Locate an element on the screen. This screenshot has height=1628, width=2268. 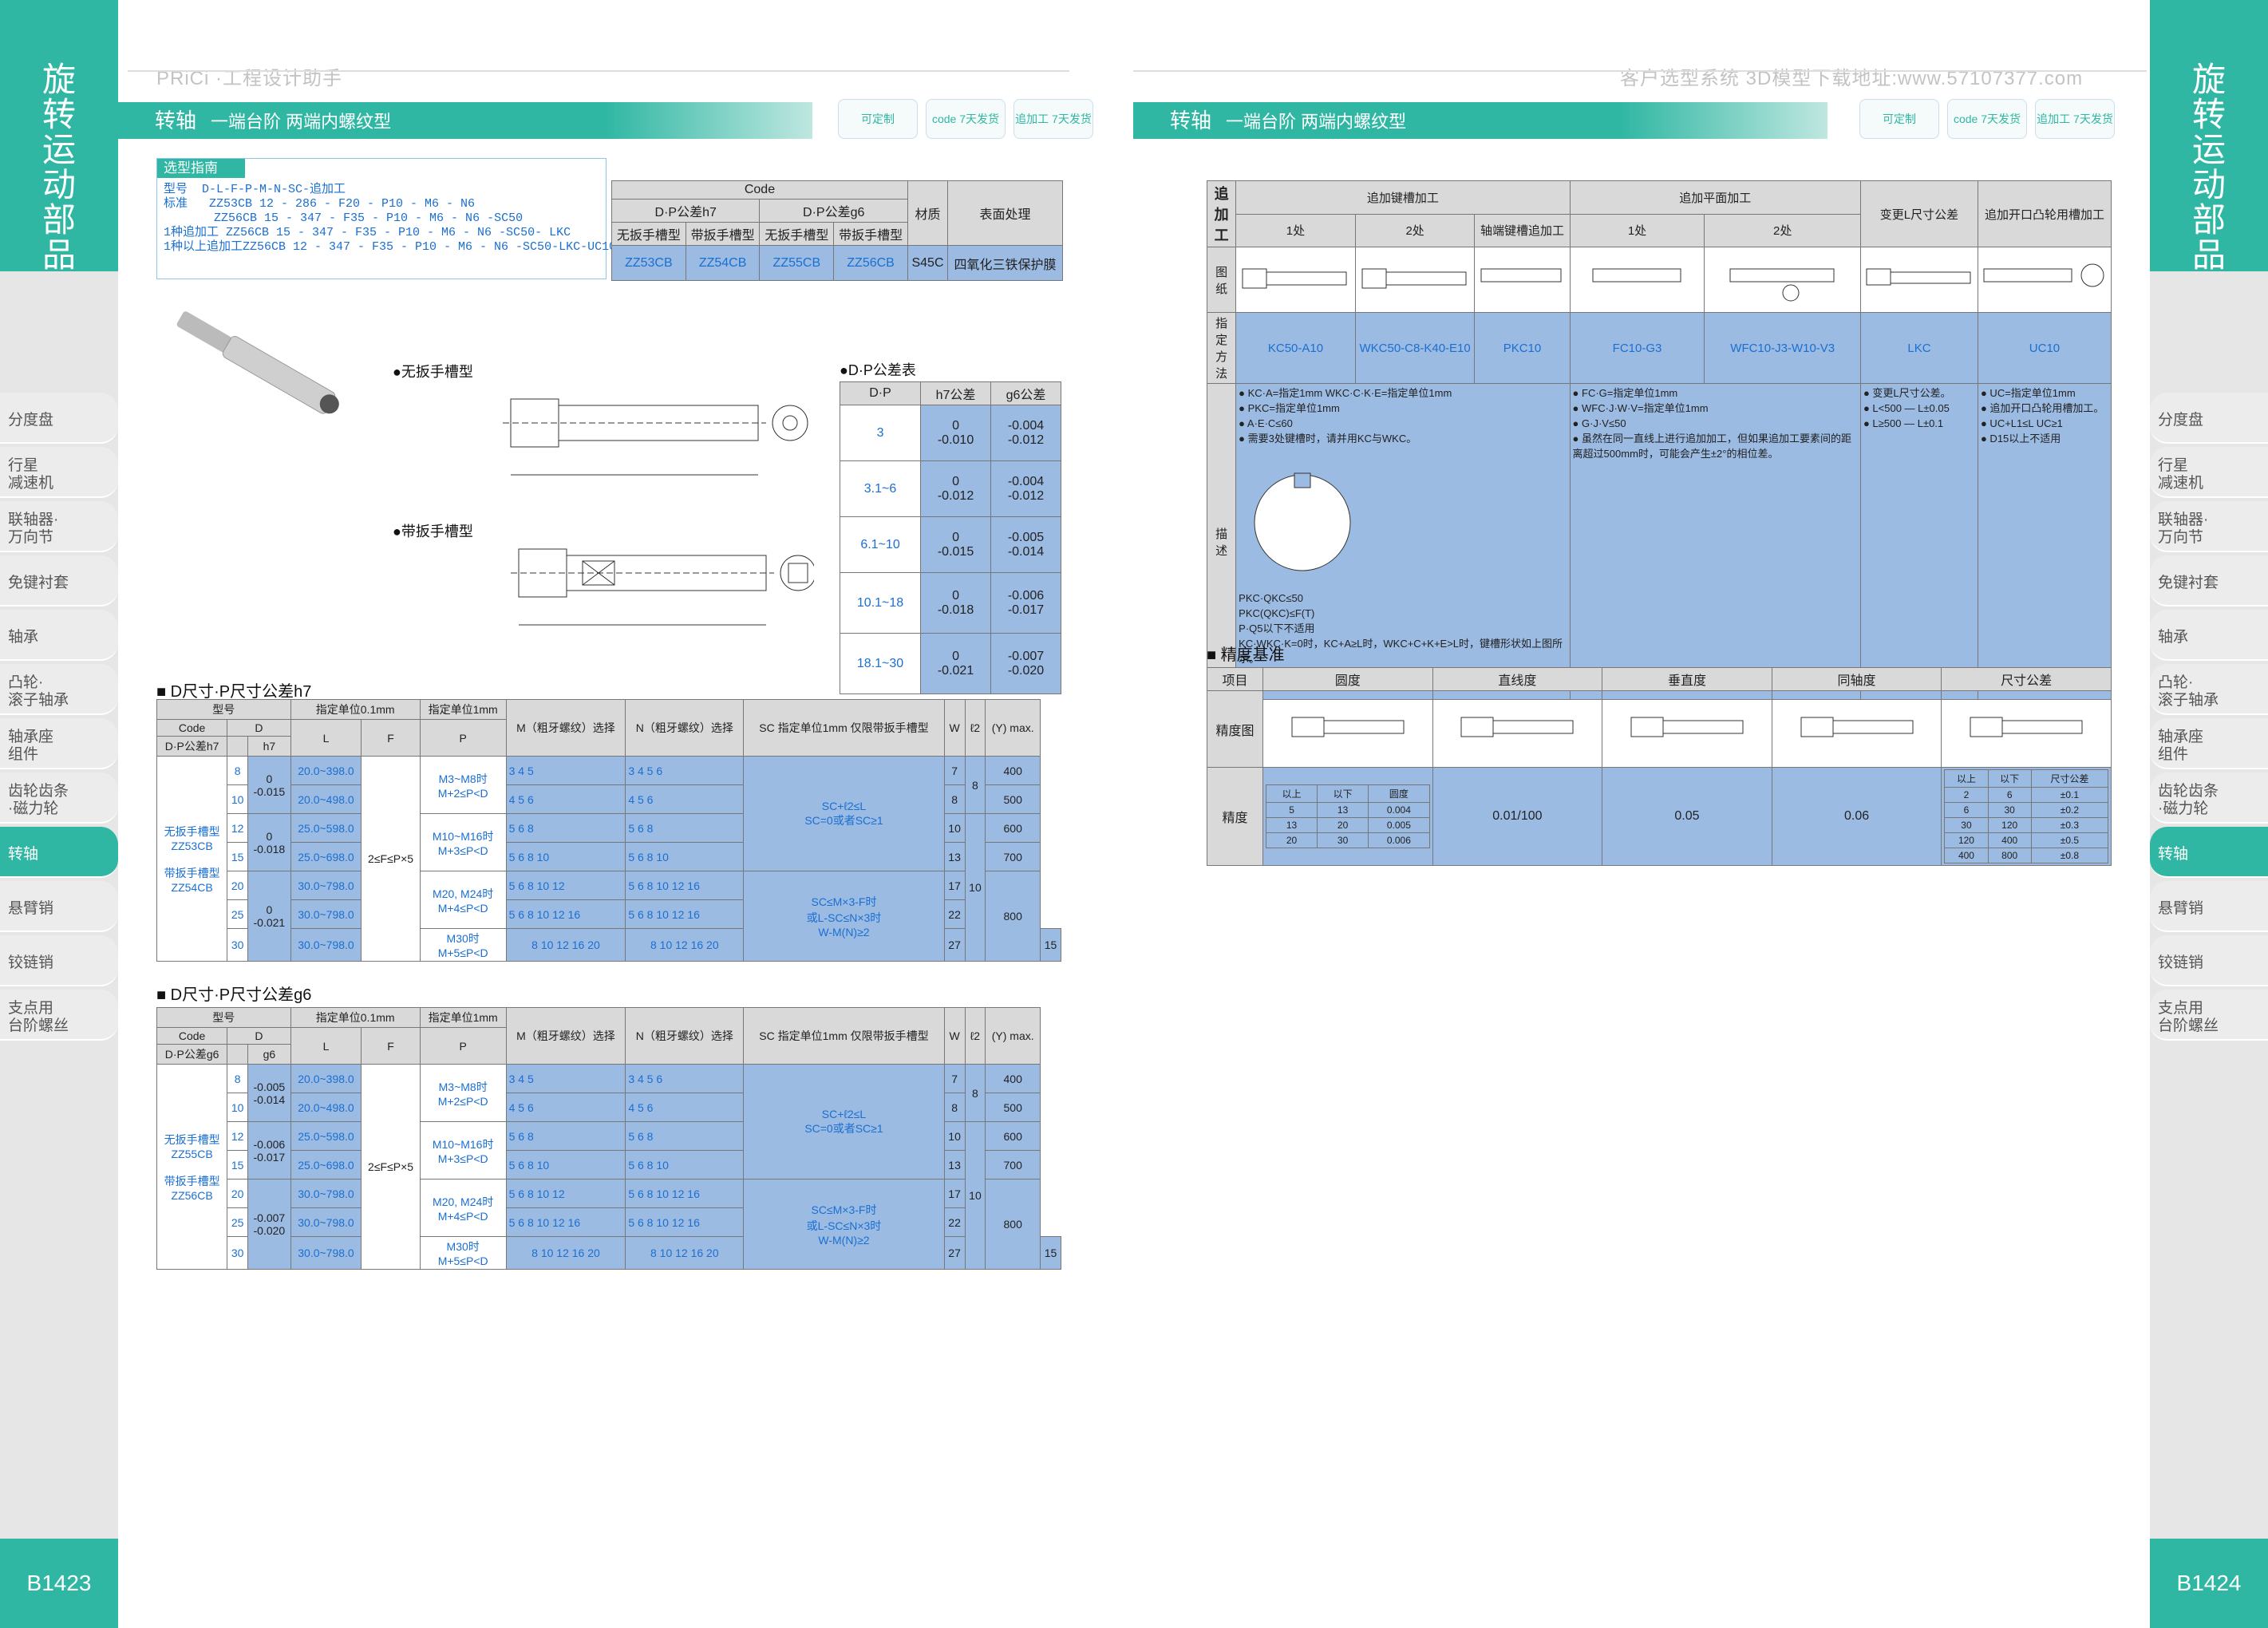
drawing-wrench is located at coordinates (662, 587).